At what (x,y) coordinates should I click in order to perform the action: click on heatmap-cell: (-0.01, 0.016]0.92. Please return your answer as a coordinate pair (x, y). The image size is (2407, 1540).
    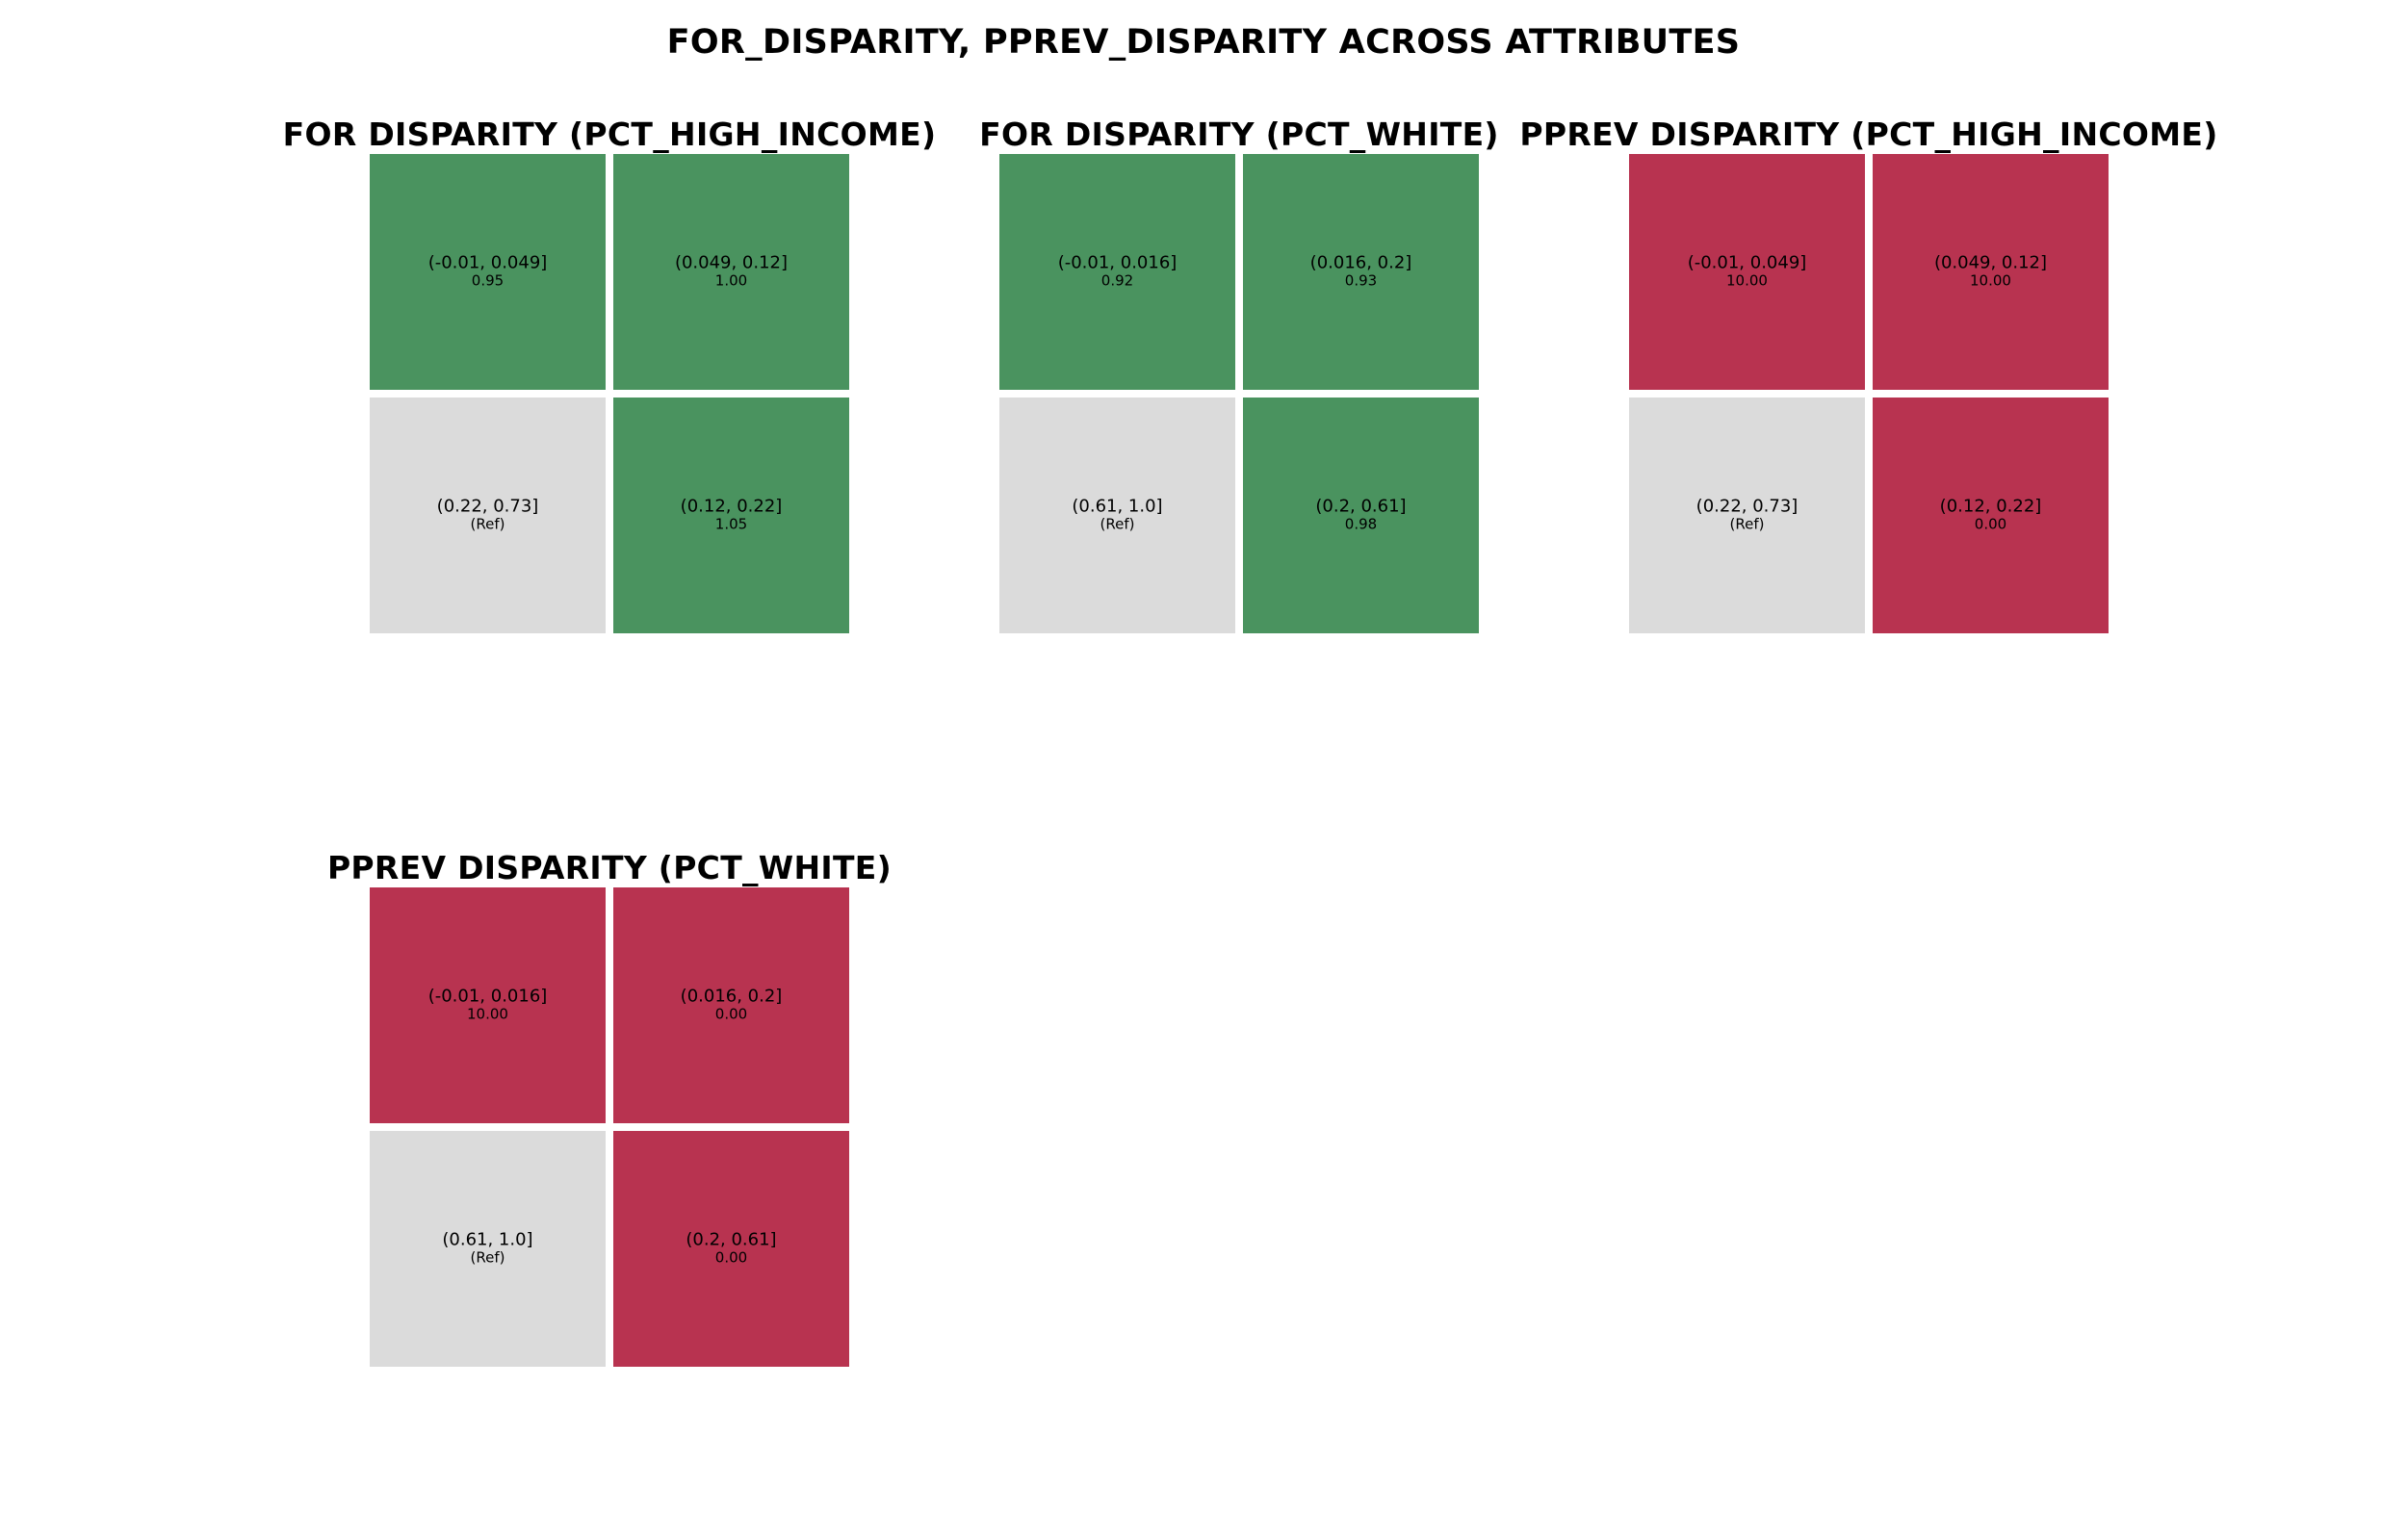
    Looking at the image, I should click on (1117, 272).